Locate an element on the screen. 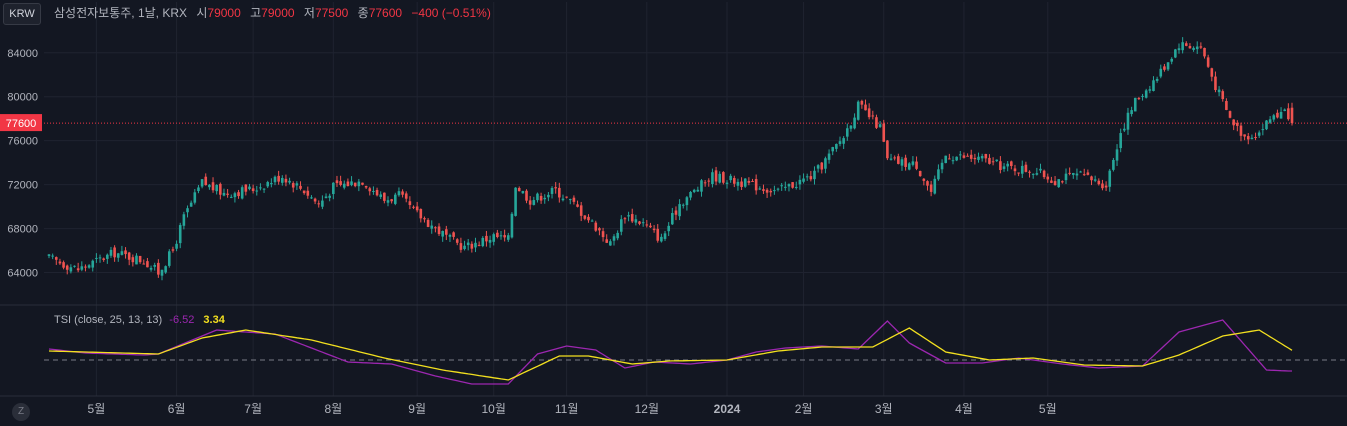 The width and height of the screenshot is (1347, 426). currency-button: KRW is located at coordinates (22, 14).